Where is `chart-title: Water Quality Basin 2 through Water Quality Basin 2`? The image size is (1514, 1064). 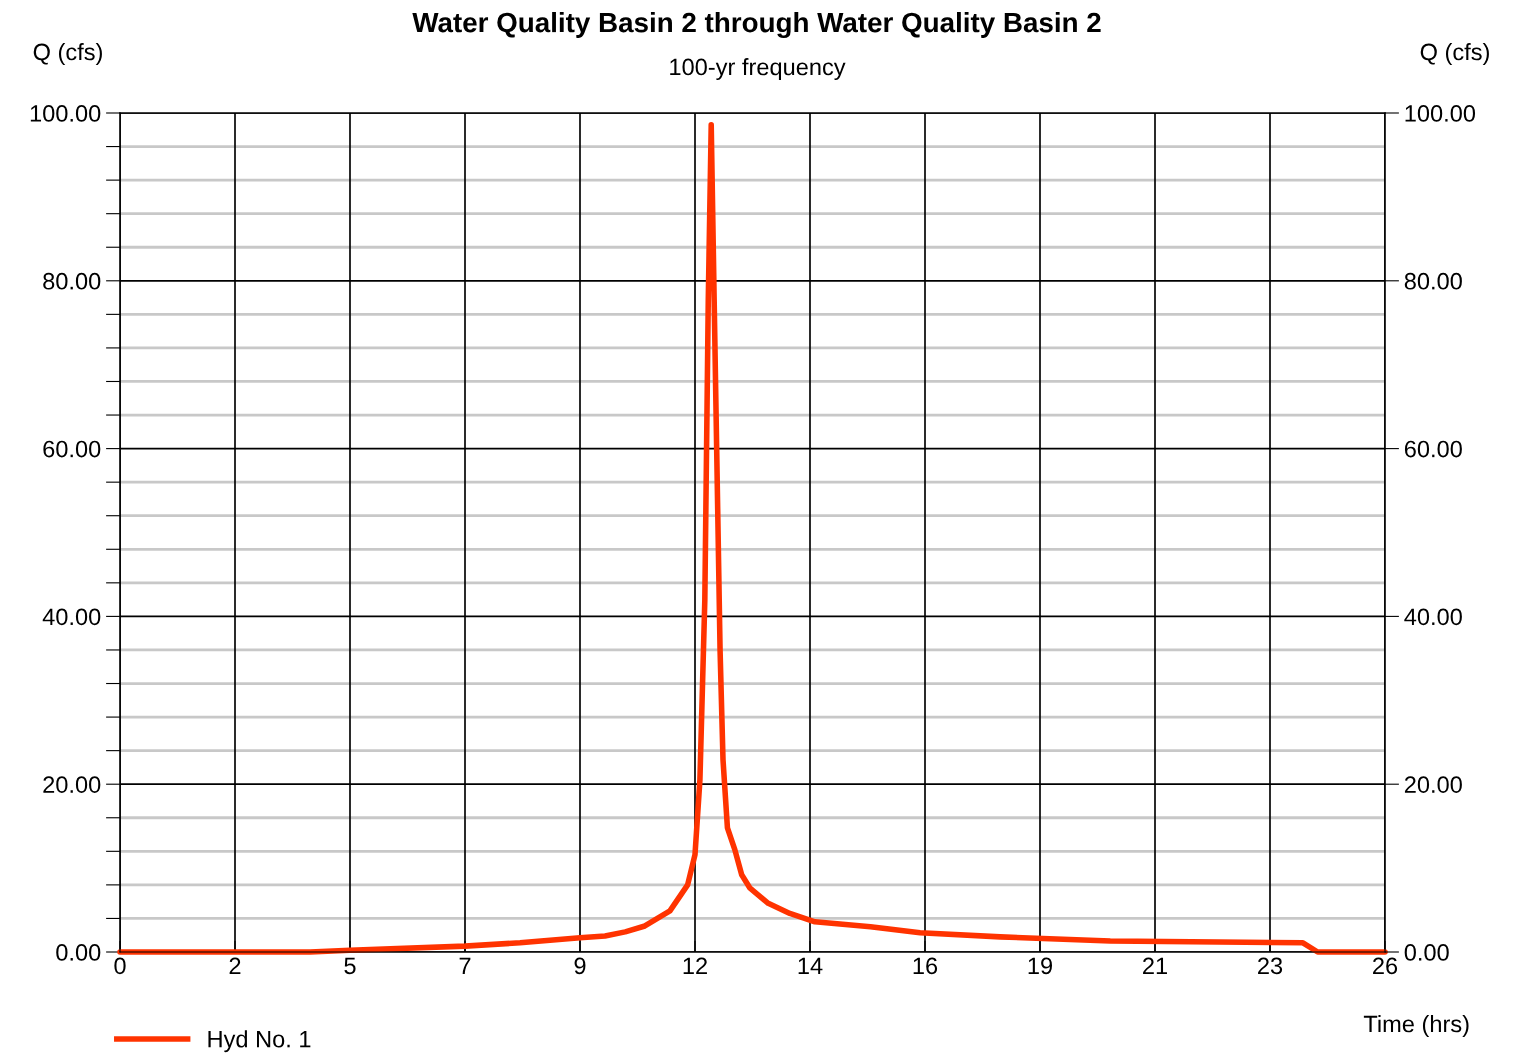 chart-title: Water Quality Basin 2 through Water Quality Basin 2 is located at coordinates (756, 25).